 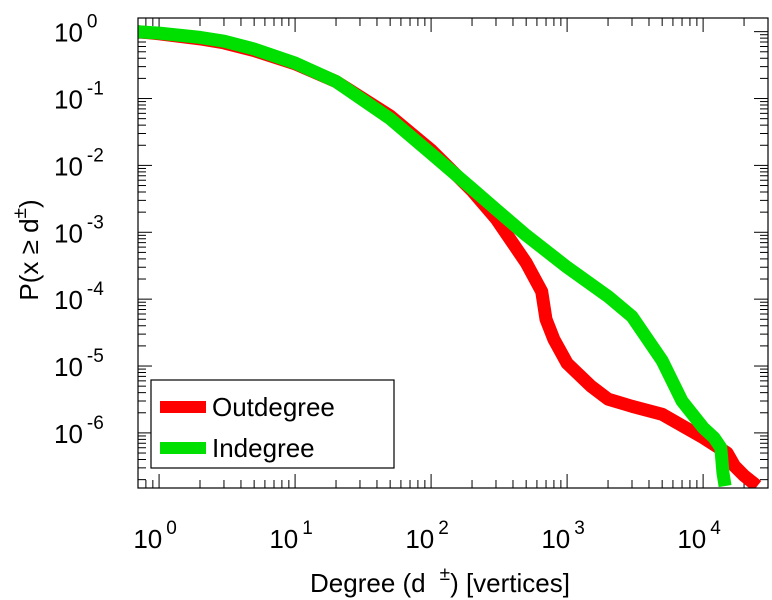 I want to click on x-tick-label: 10 2, so click(x=427, y=536).